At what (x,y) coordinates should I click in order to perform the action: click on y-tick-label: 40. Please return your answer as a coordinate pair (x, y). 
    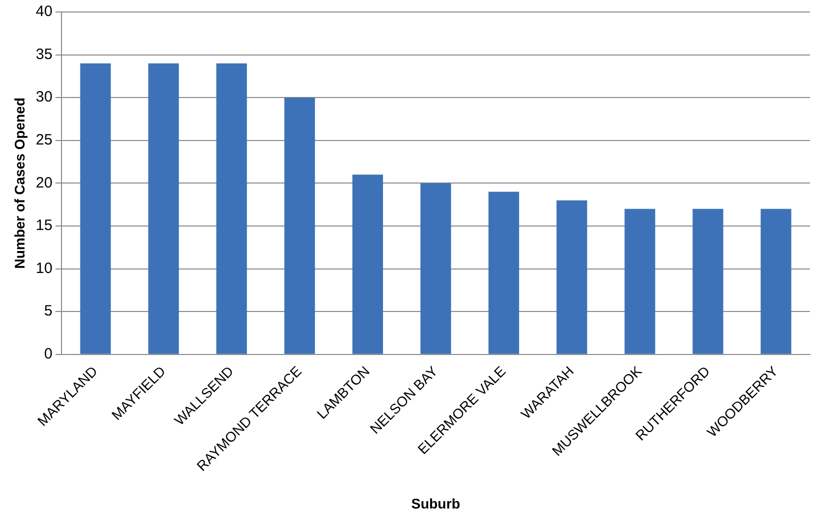
    Looking at the image, I should click on (44, 11).